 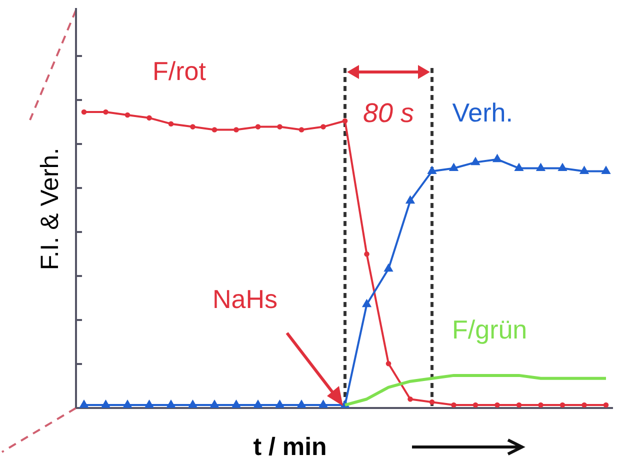 I want to click on x-axis-title: t / min, so click(x=290, y=447).